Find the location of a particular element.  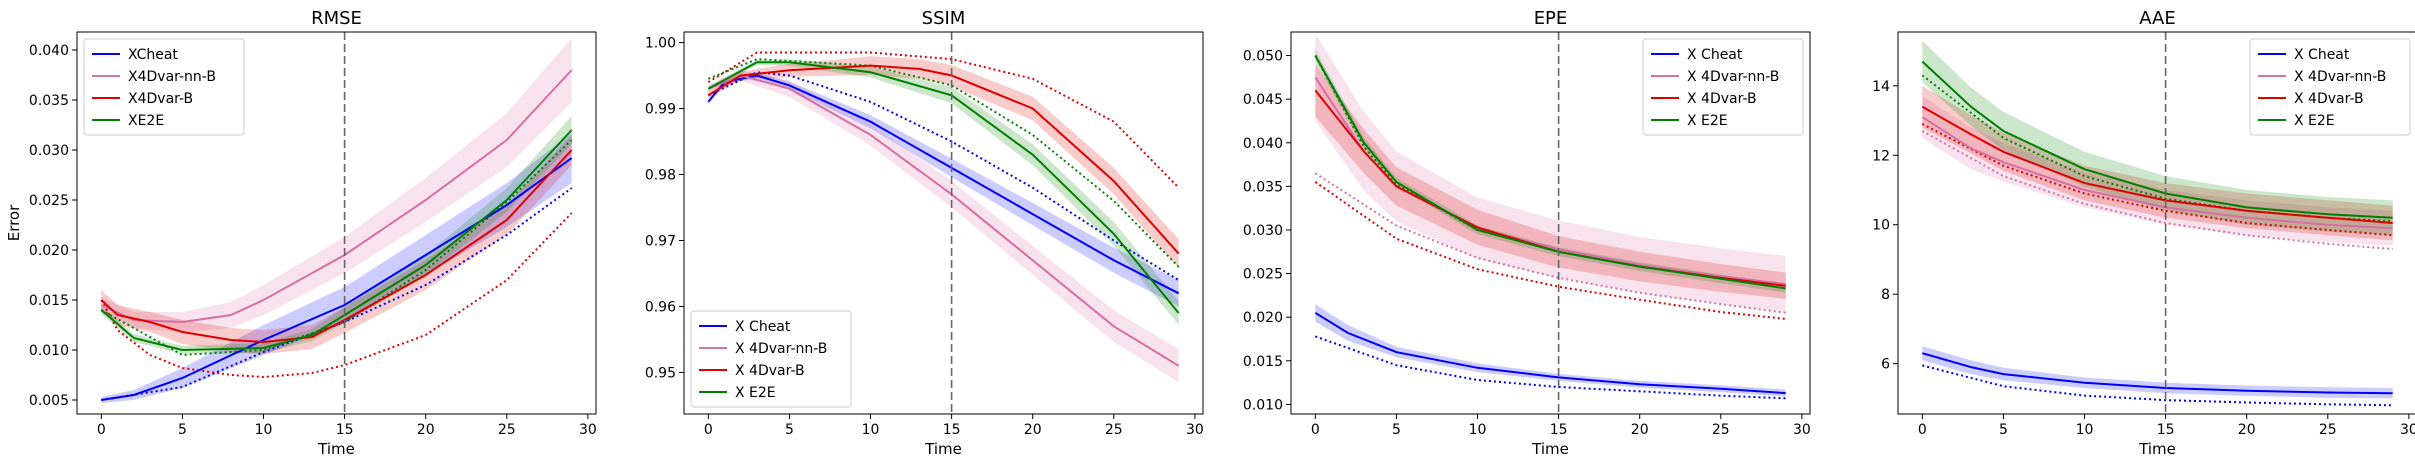

y-tick-label: 0.025 is located at coordinates (49, 201).